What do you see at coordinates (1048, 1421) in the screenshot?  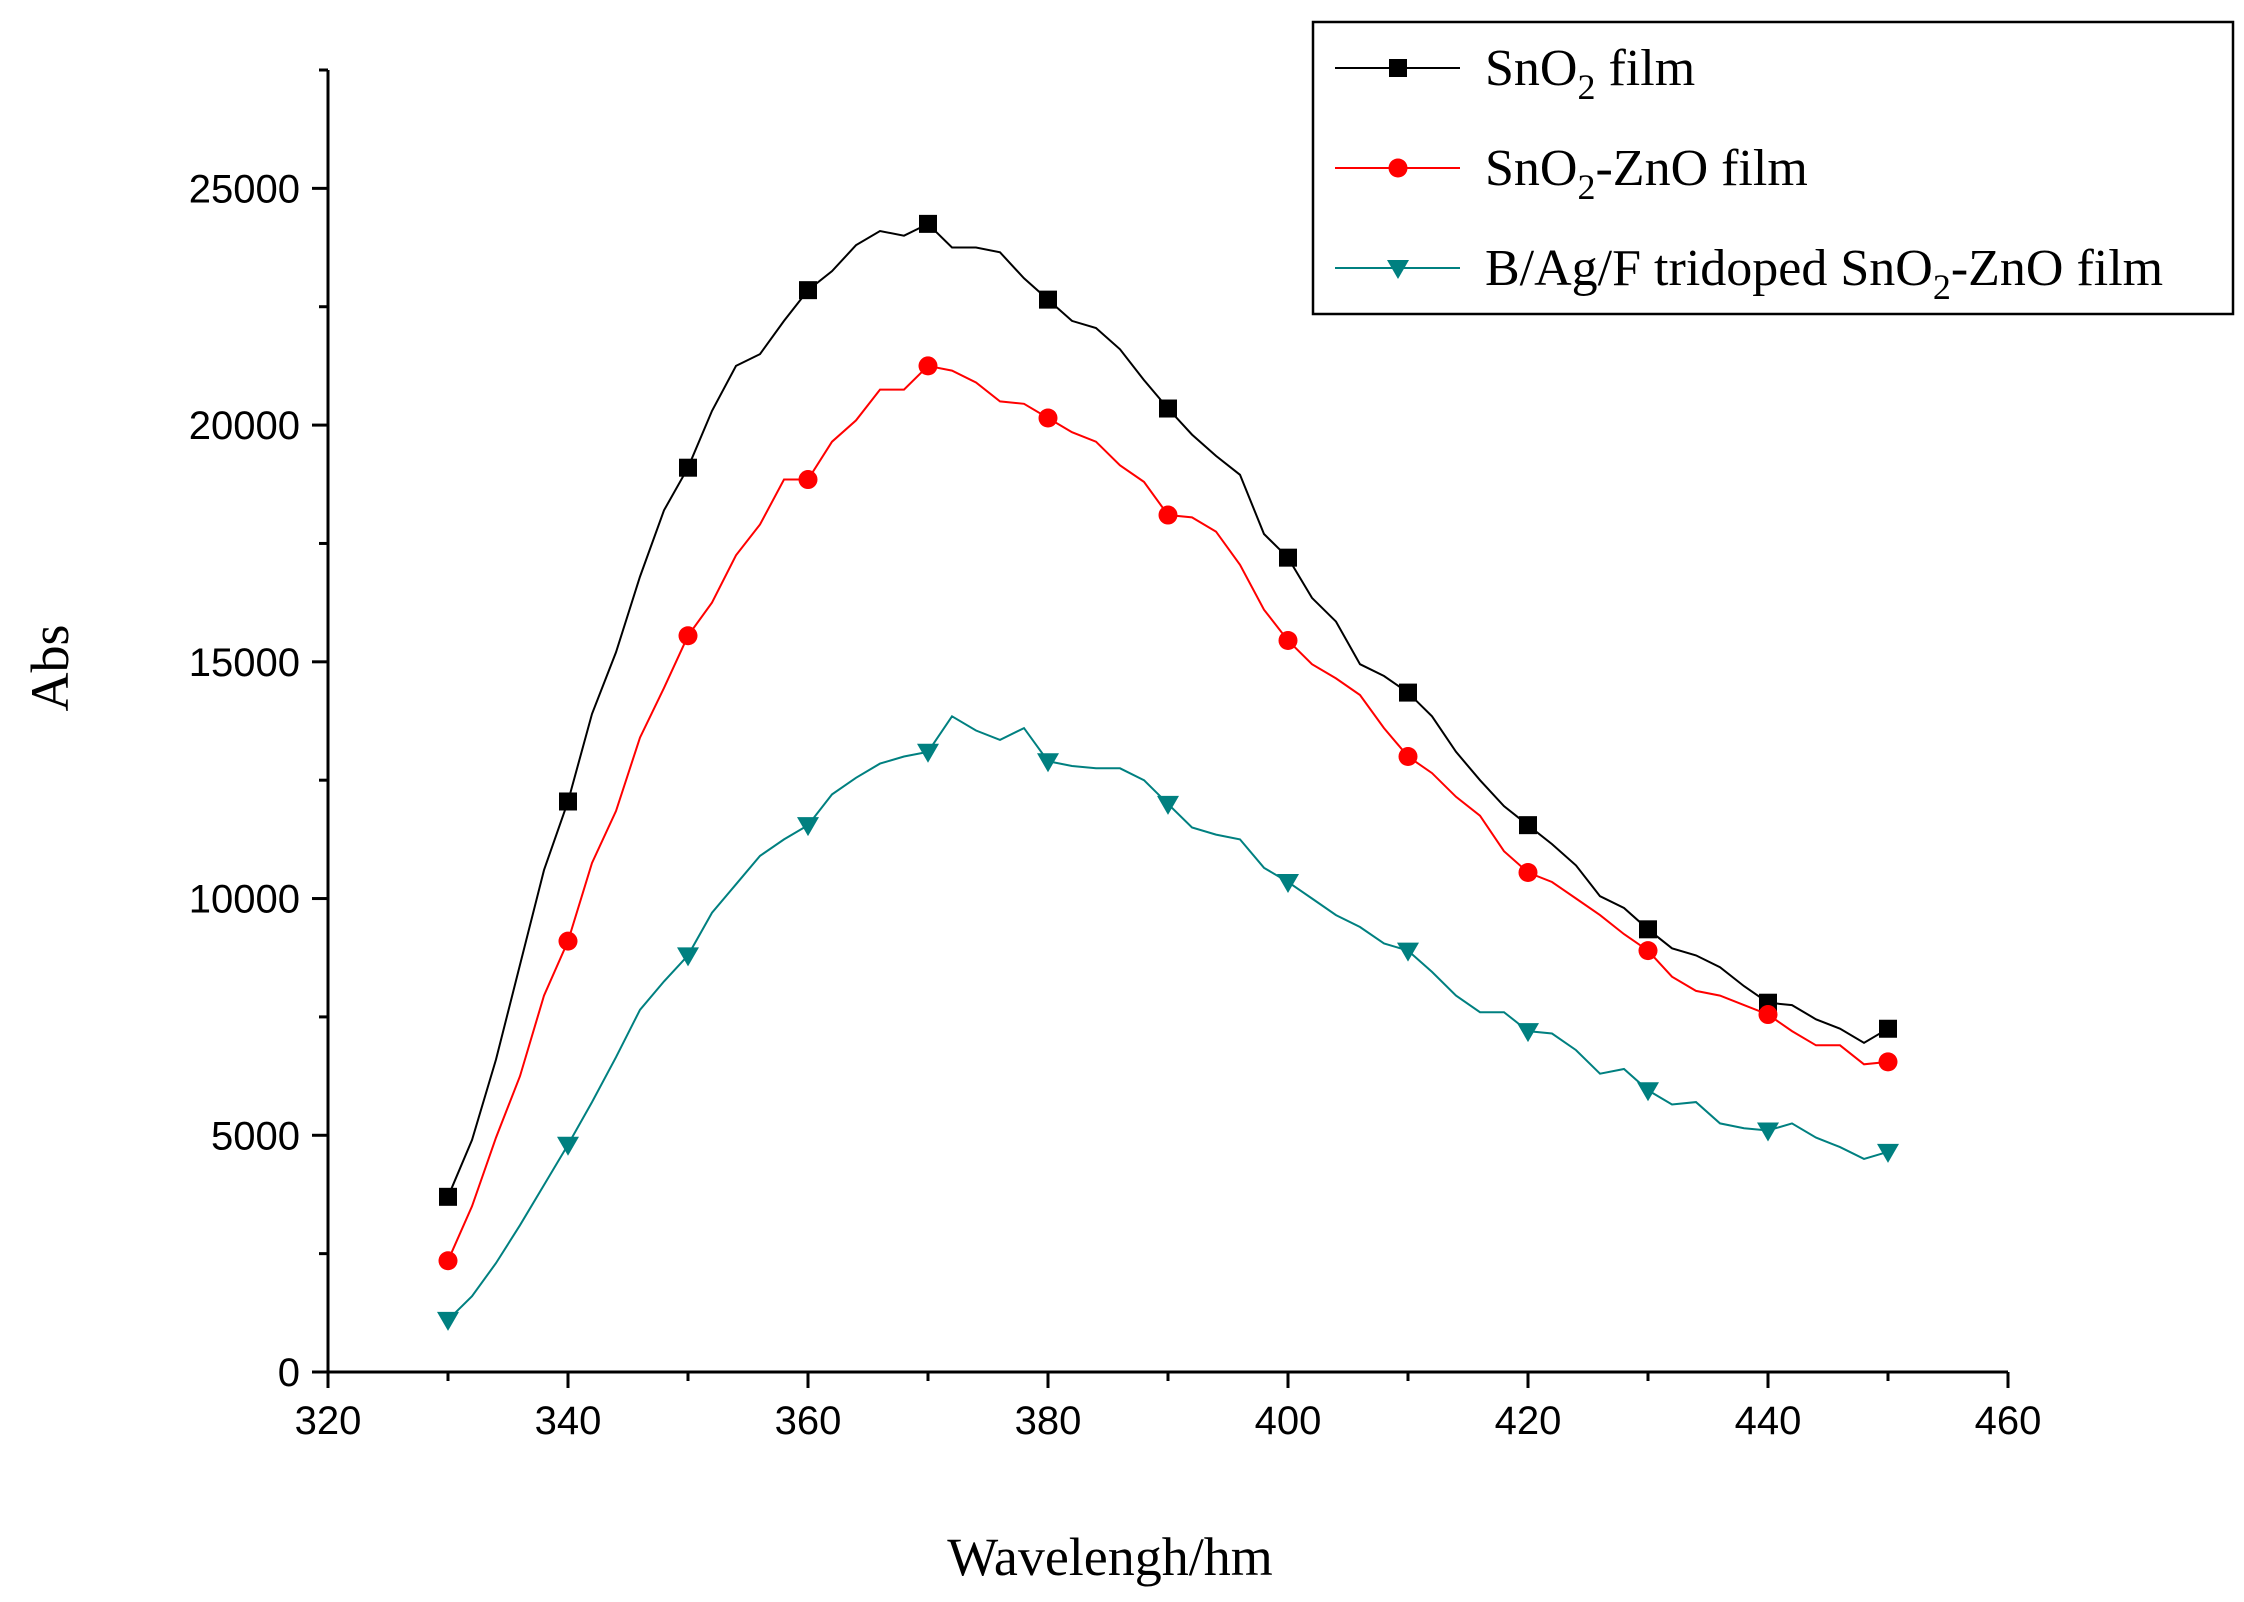 I see `x-tick-label: 380` at bounding box center [1048, 1421].